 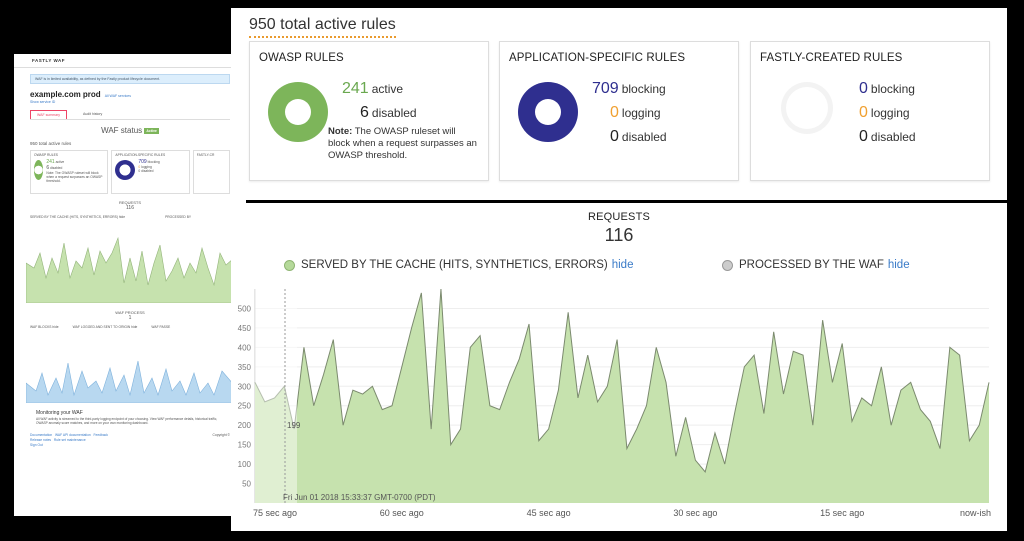 I want to click on mini-card-title: OWASP RULES, so click(x=46, y=155).